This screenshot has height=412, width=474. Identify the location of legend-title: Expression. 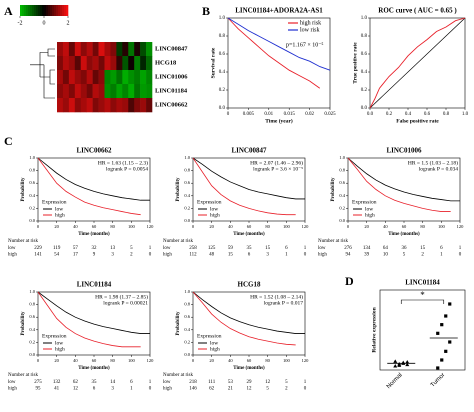
(54, 202).